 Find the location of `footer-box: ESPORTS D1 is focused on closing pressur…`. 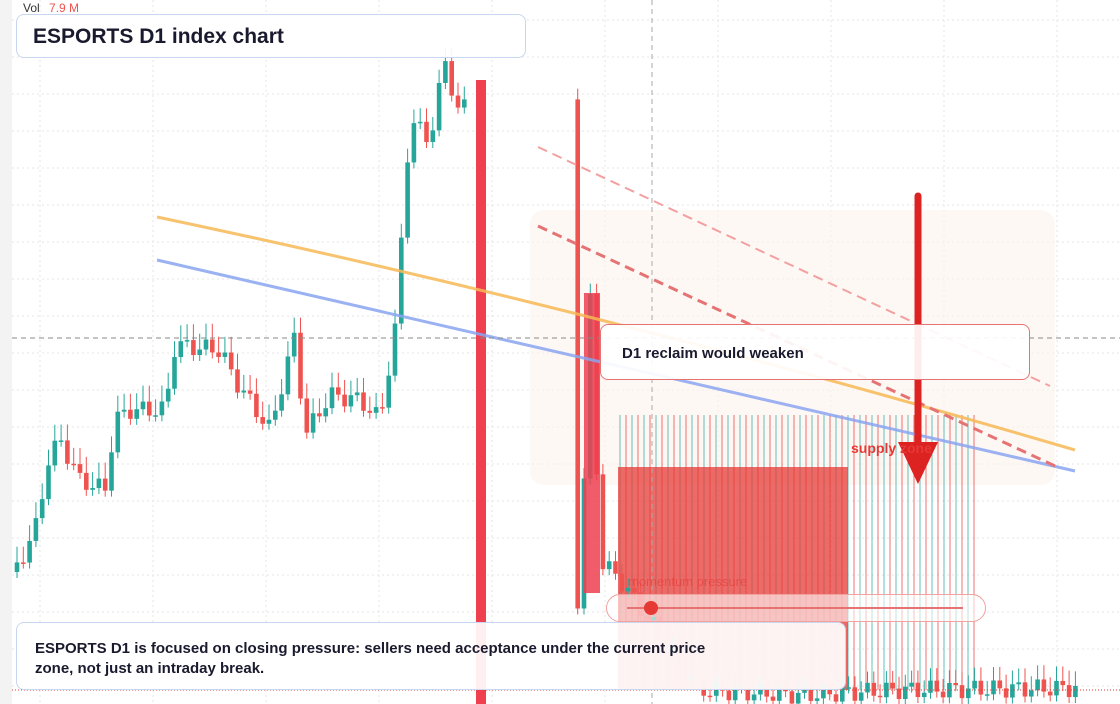

footer-box: ESPORTS D1 is focused on closing pressur… is located at coordinates (431, 656).